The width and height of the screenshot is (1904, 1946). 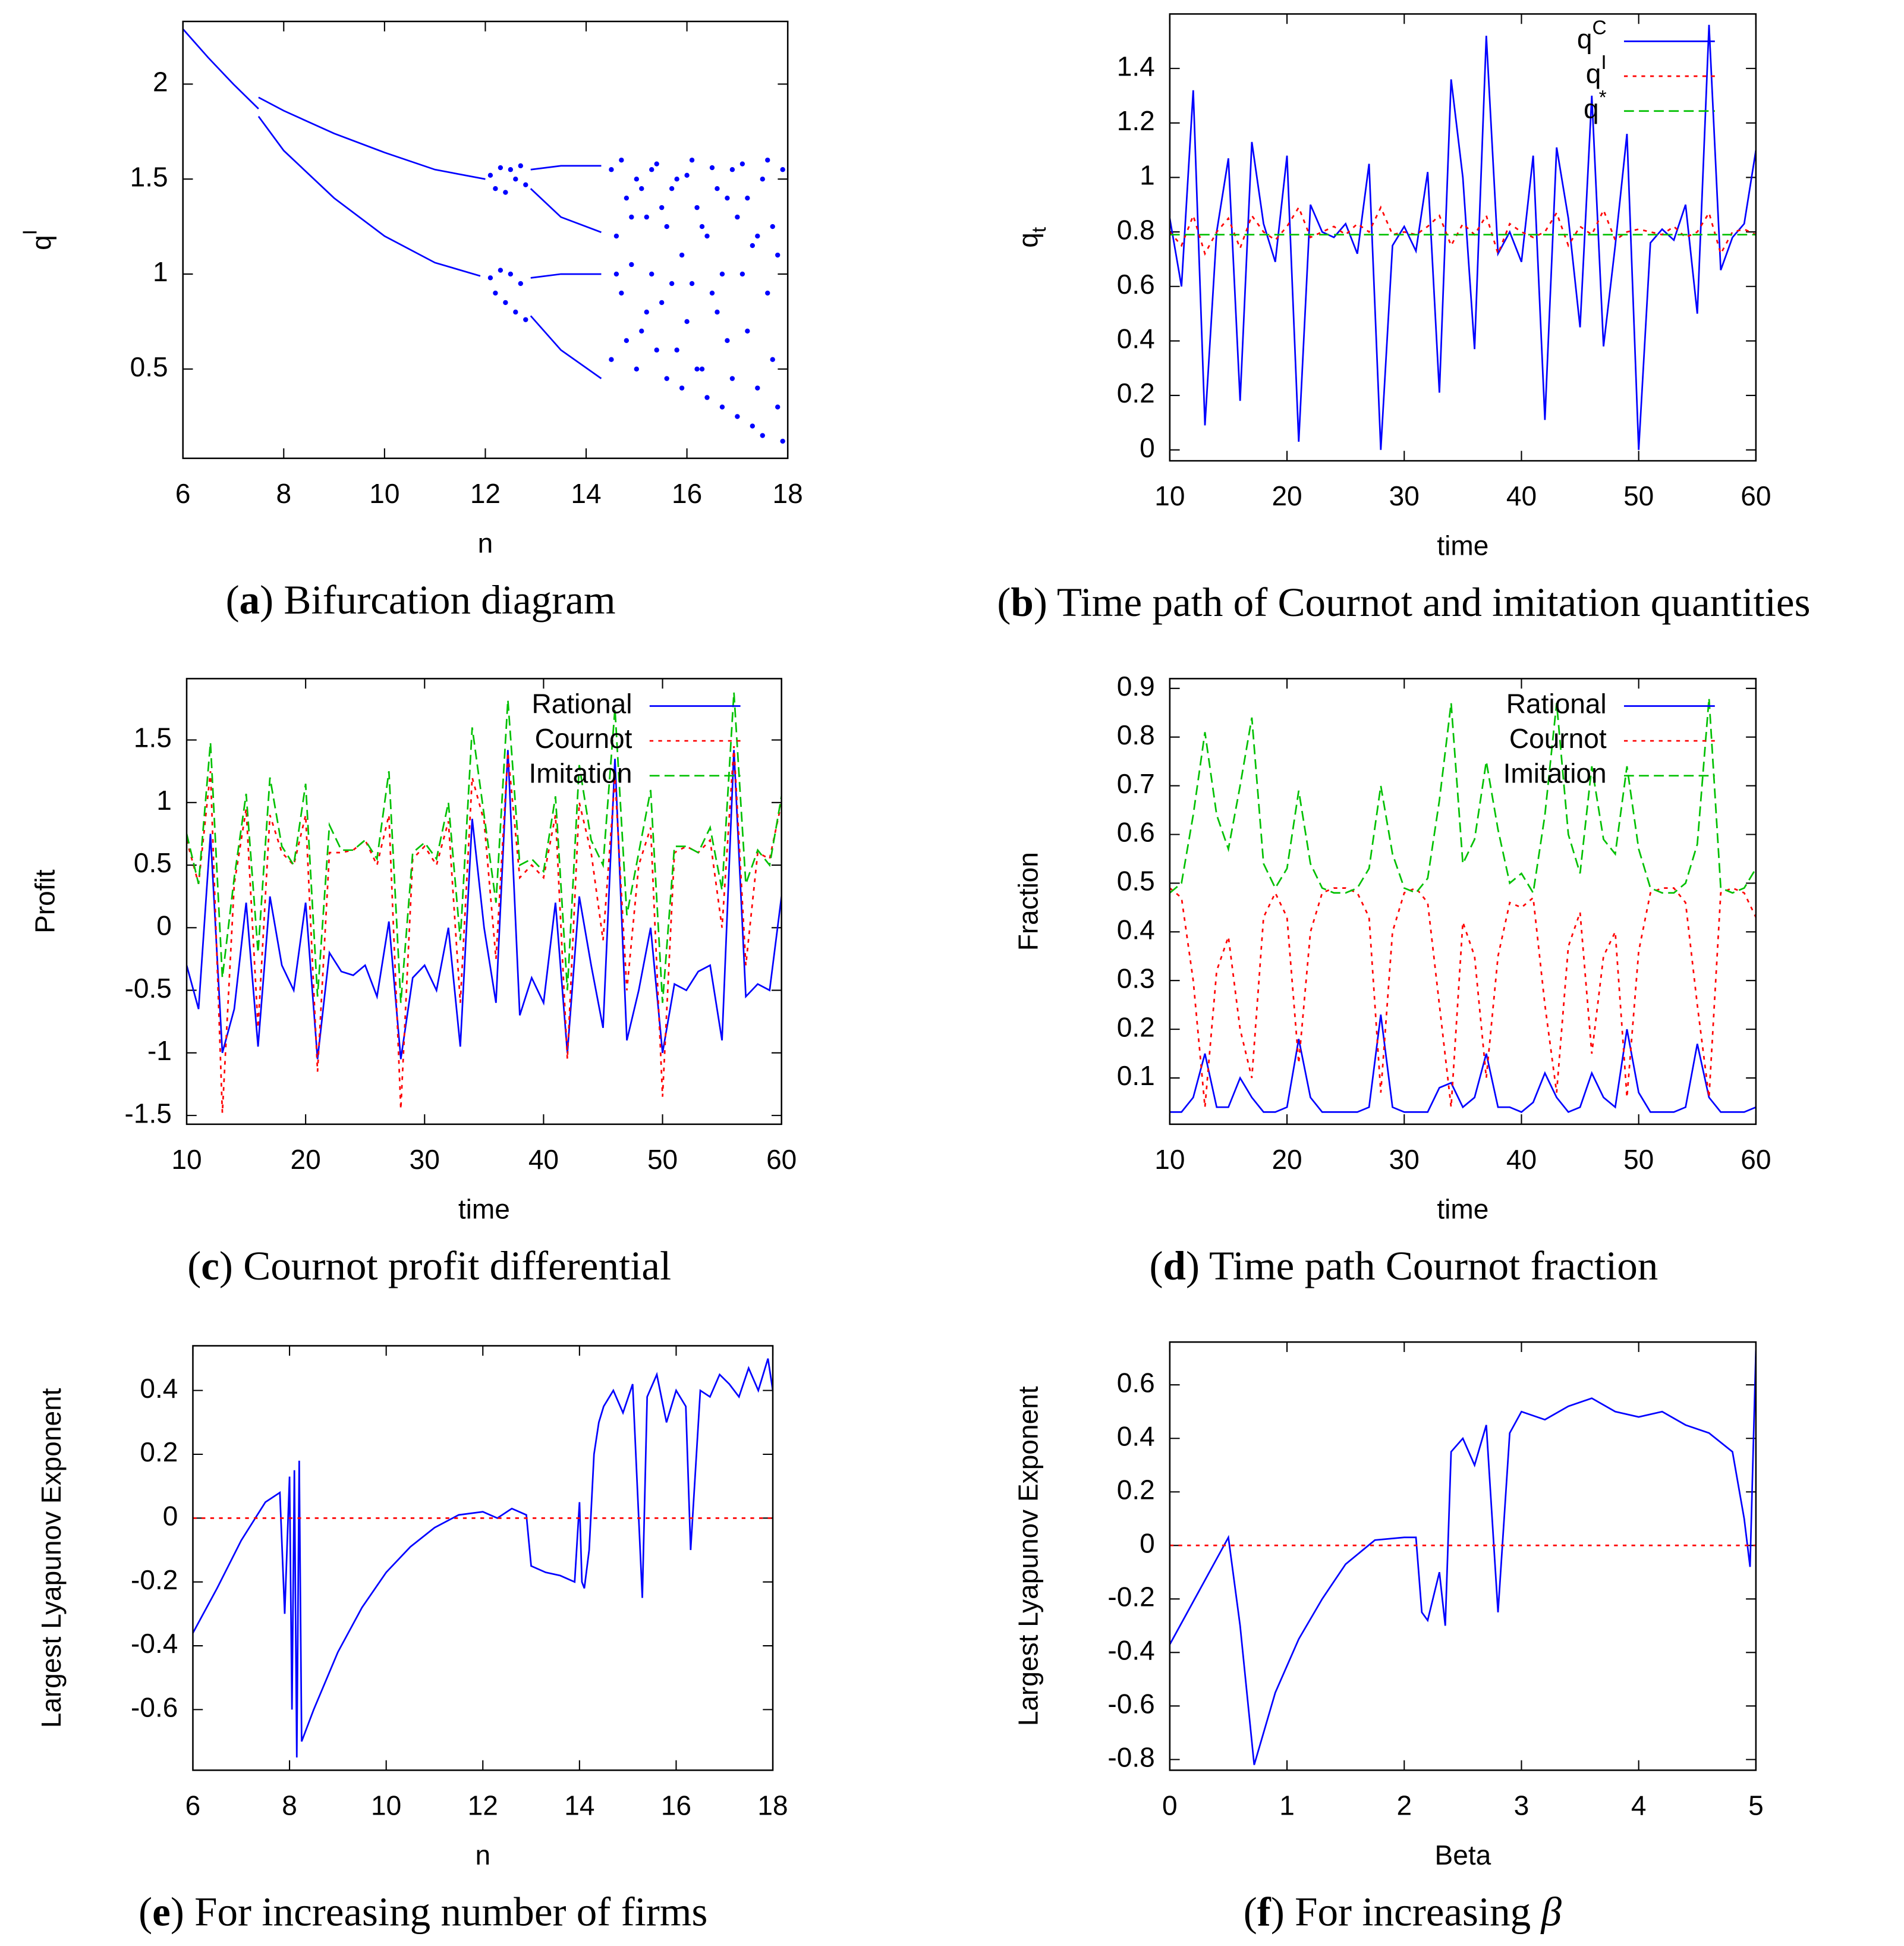 I want to click on caption-part: d, so click(x=1174, y=1265).